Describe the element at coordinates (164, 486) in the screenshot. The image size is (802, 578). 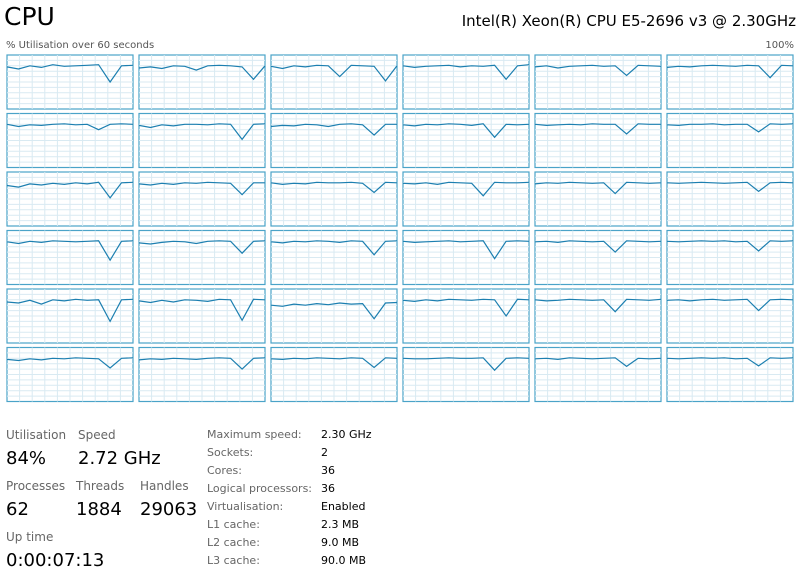
I see `stat-label: Handles` at that location.